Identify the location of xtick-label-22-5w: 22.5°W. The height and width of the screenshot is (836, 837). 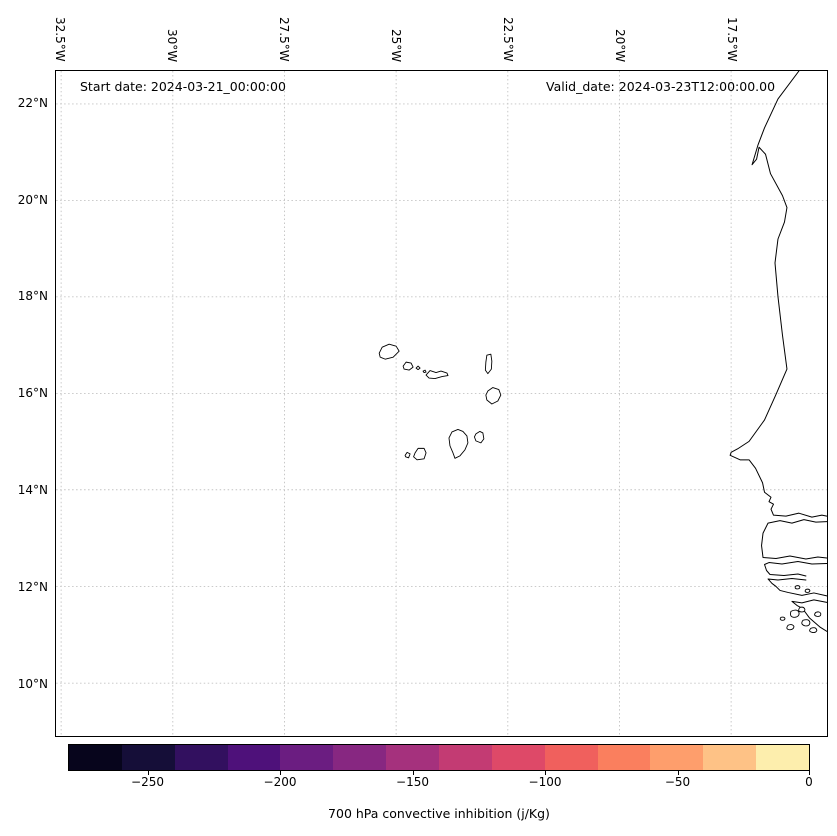
(508, 39).